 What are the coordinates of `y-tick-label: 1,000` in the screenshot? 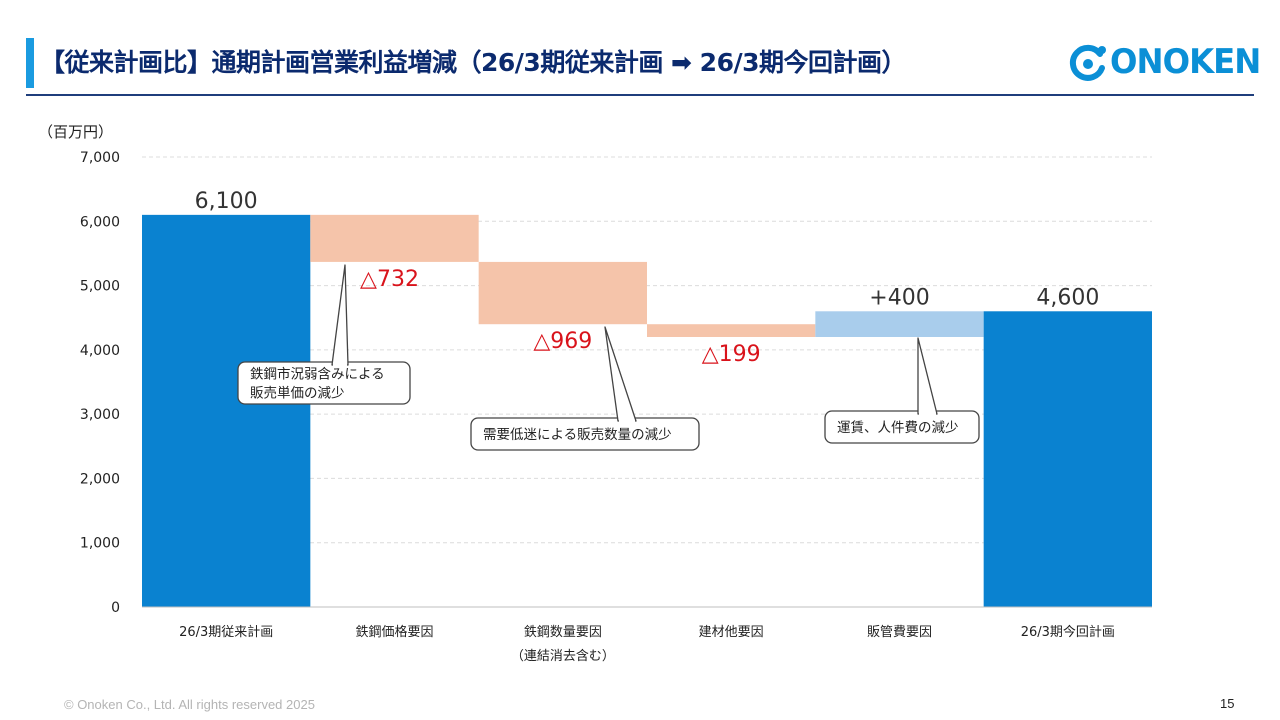 It's located at (100, 544).